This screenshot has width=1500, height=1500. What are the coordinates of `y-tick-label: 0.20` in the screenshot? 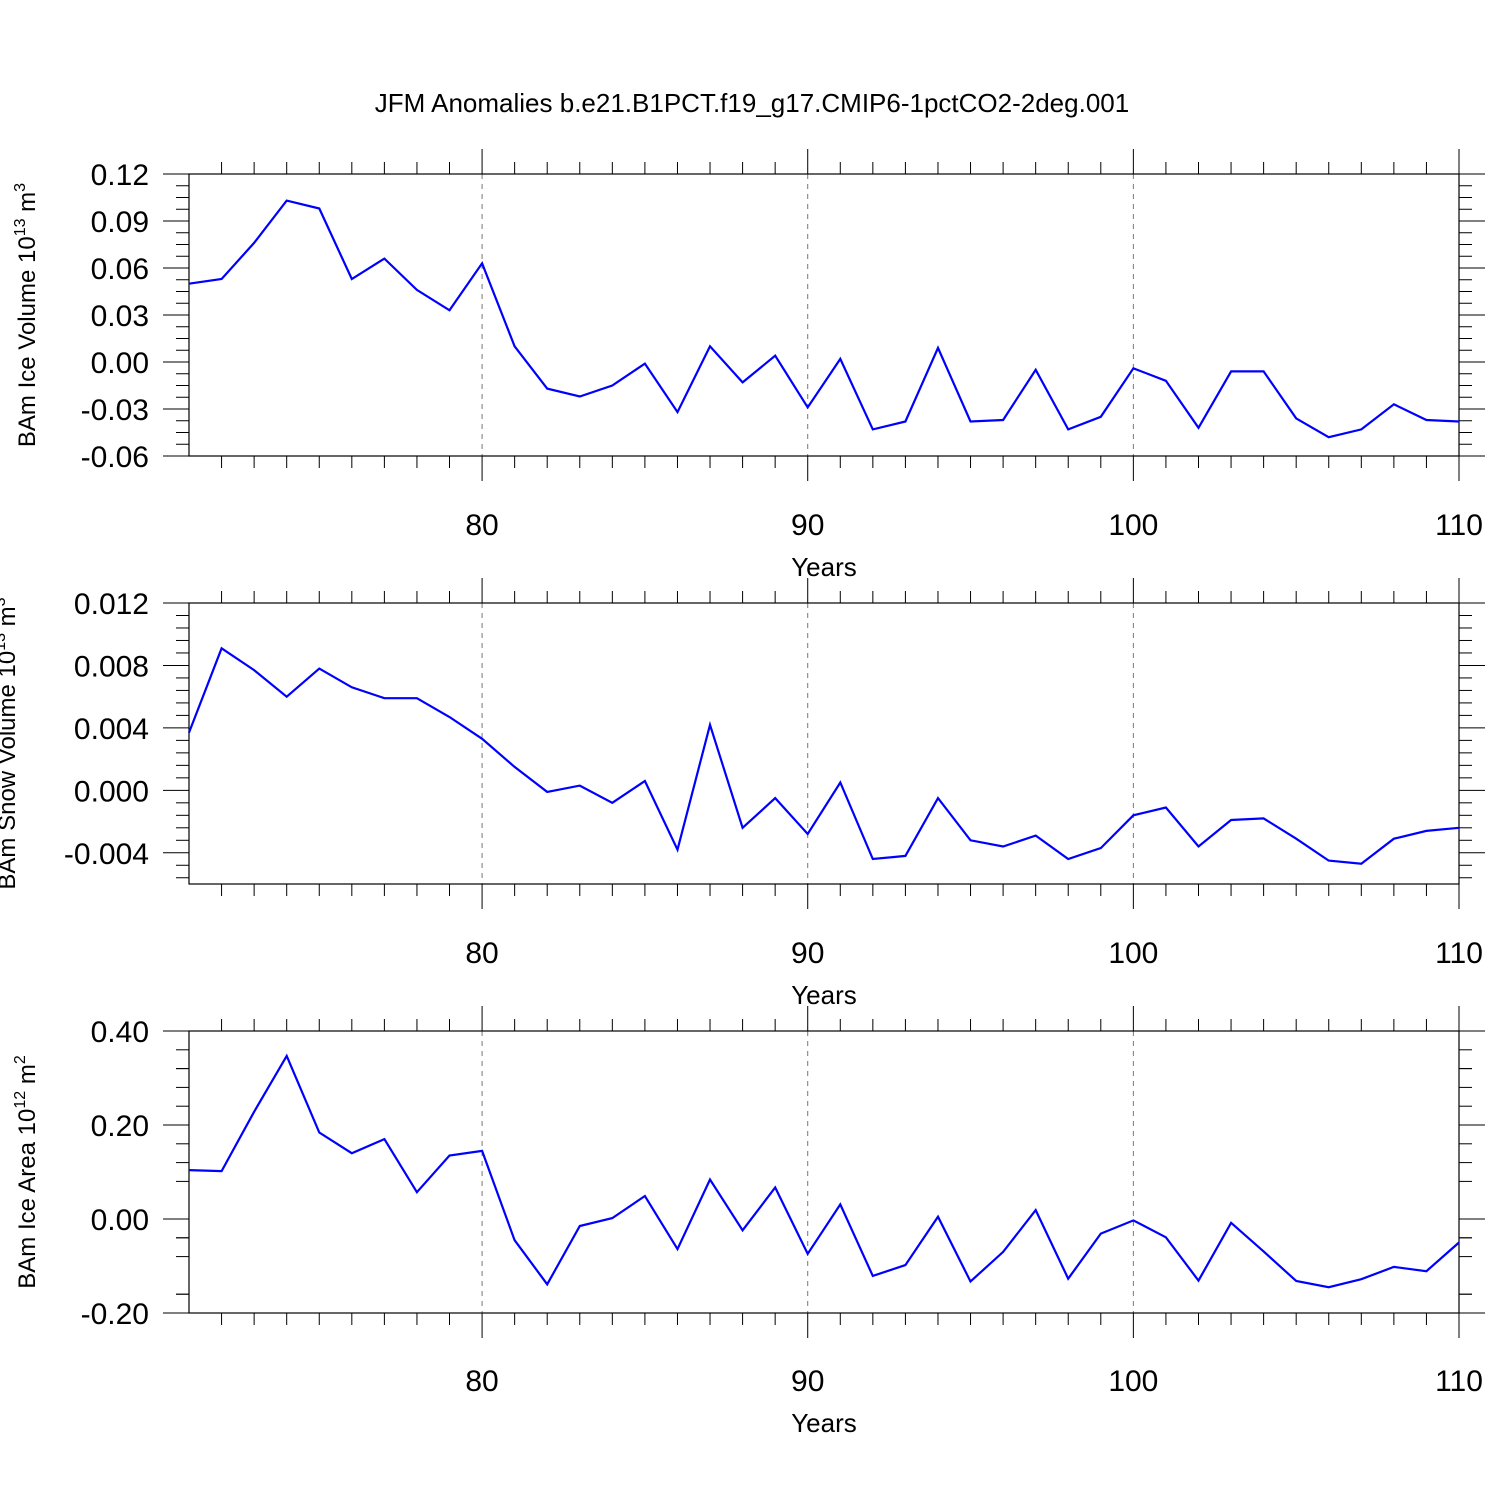 It's located at (120, 1126).